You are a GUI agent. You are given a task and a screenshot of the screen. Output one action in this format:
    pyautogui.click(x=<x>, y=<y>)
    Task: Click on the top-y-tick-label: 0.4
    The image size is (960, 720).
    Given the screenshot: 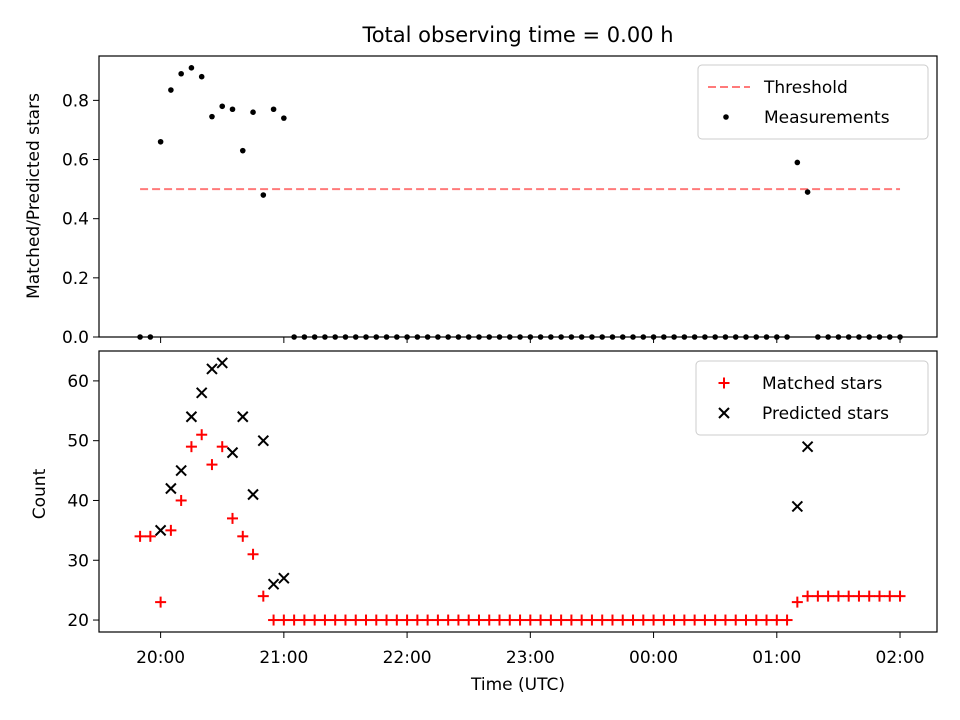 What is the action you would take?
    pyautogui.click(x=75, y=220)
    